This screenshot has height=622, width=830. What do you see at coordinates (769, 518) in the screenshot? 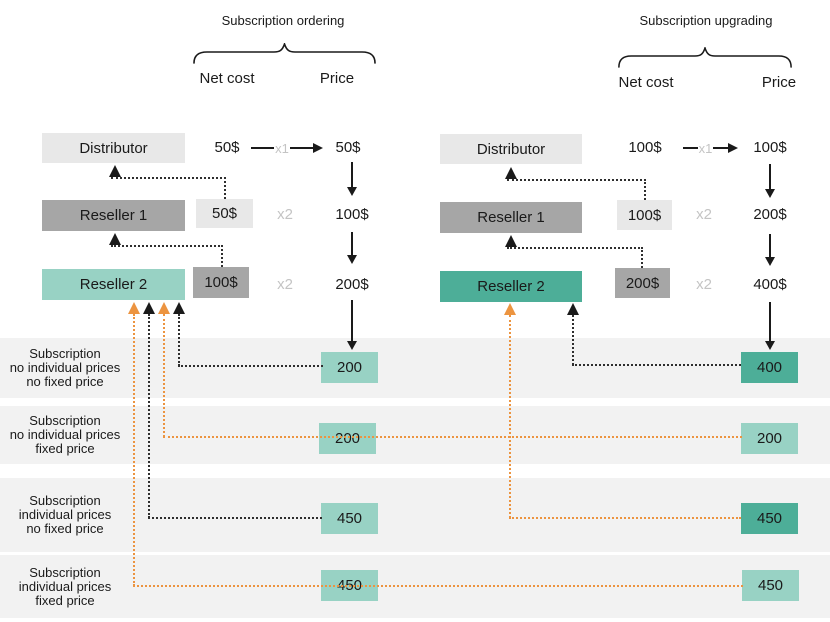
I see `upgrading-row-3-value-box: 450` at bounding box center [769, 518].